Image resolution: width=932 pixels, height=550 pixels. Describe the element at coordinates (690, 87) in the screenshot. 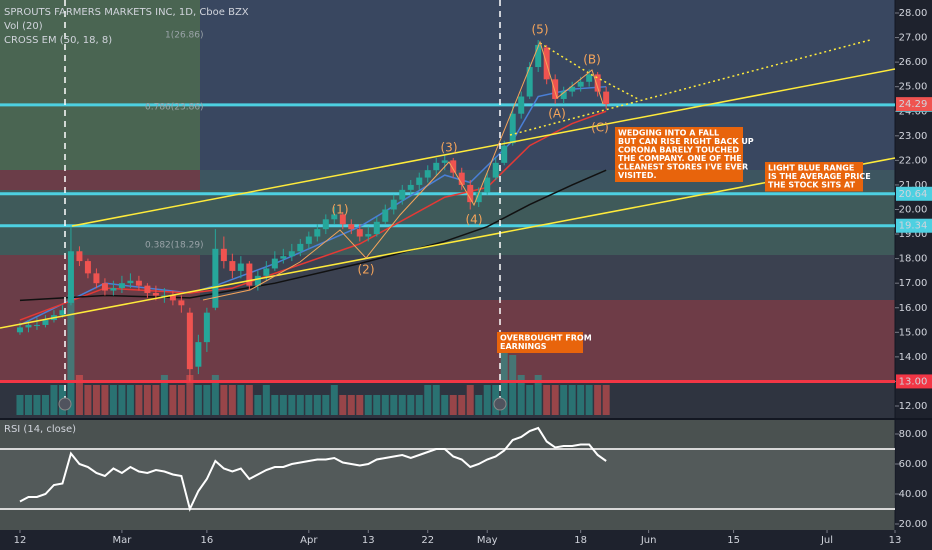

I see `trendline` at that location.